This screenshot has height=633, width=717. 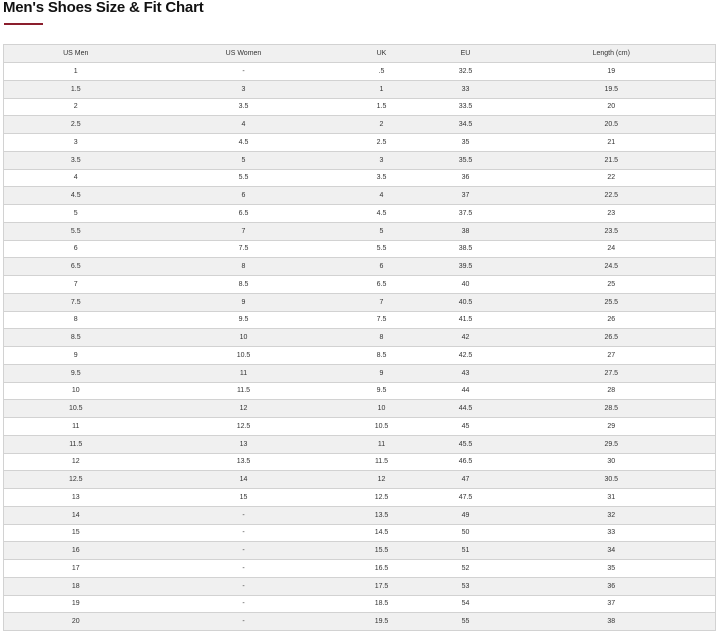 I want to click on cell-length: 26.5, so click(x=611, y=337).